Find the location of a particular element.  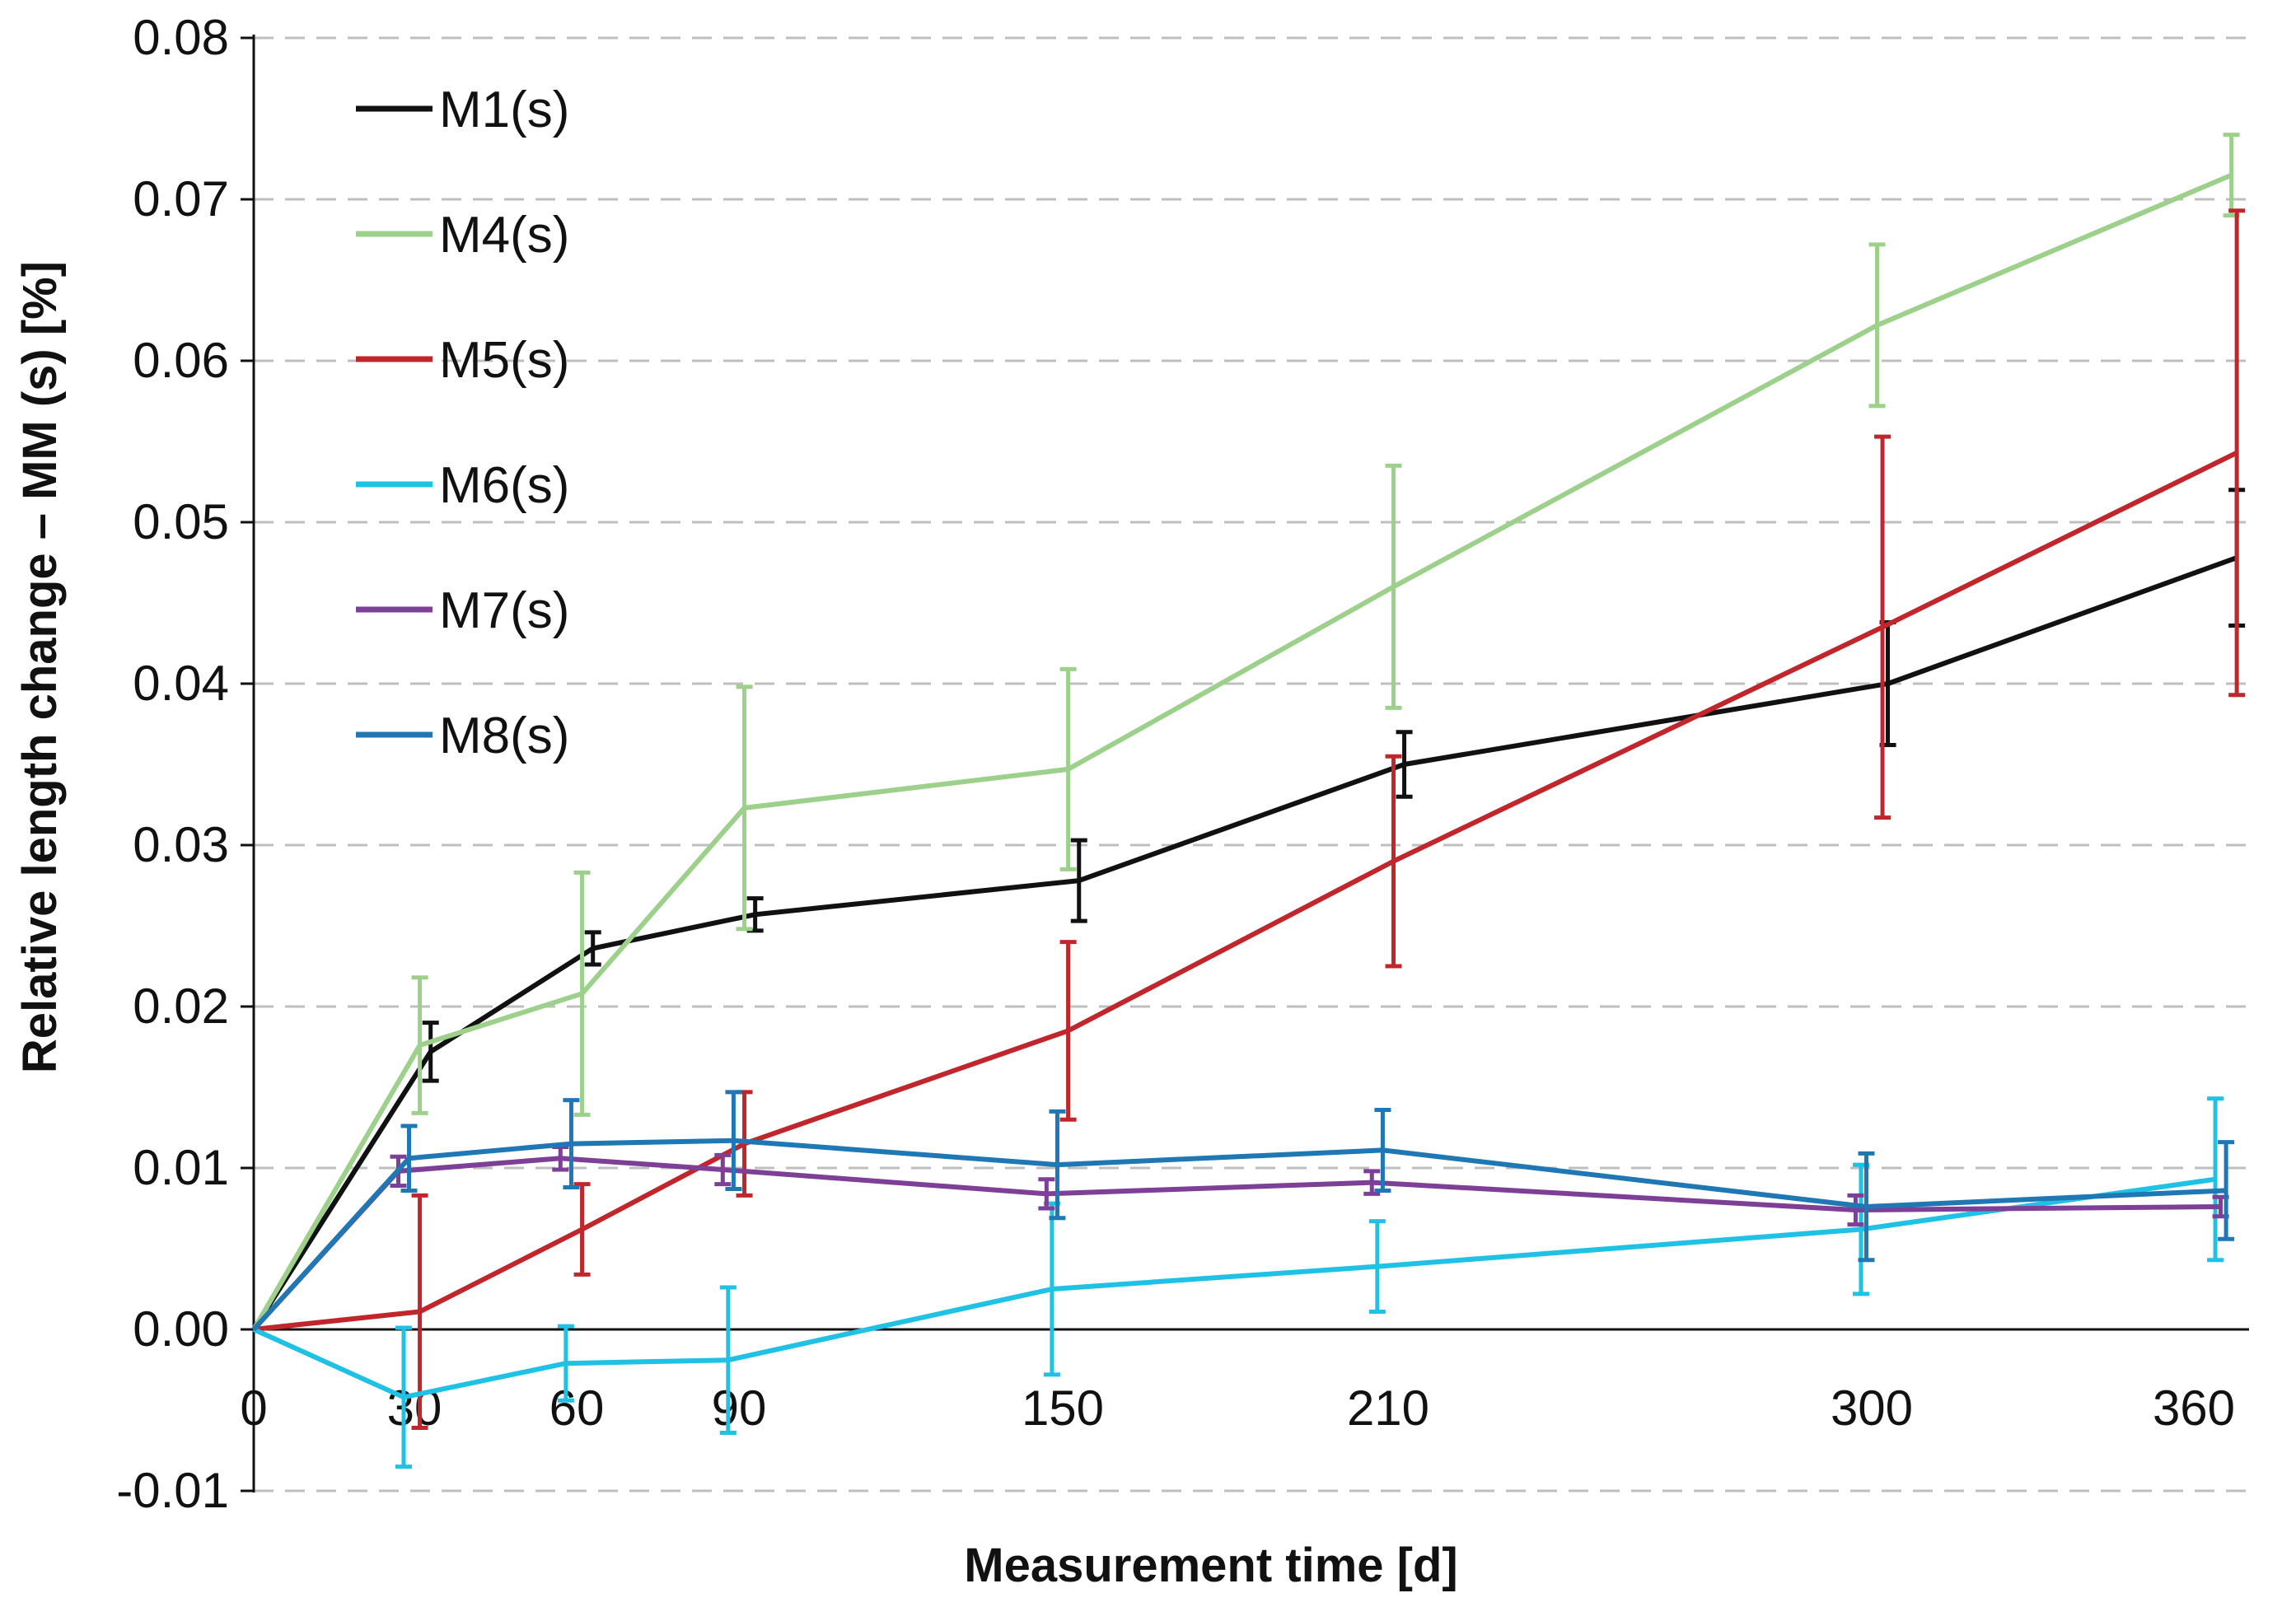

series-m7s is located at coordinates (1240, 1238).